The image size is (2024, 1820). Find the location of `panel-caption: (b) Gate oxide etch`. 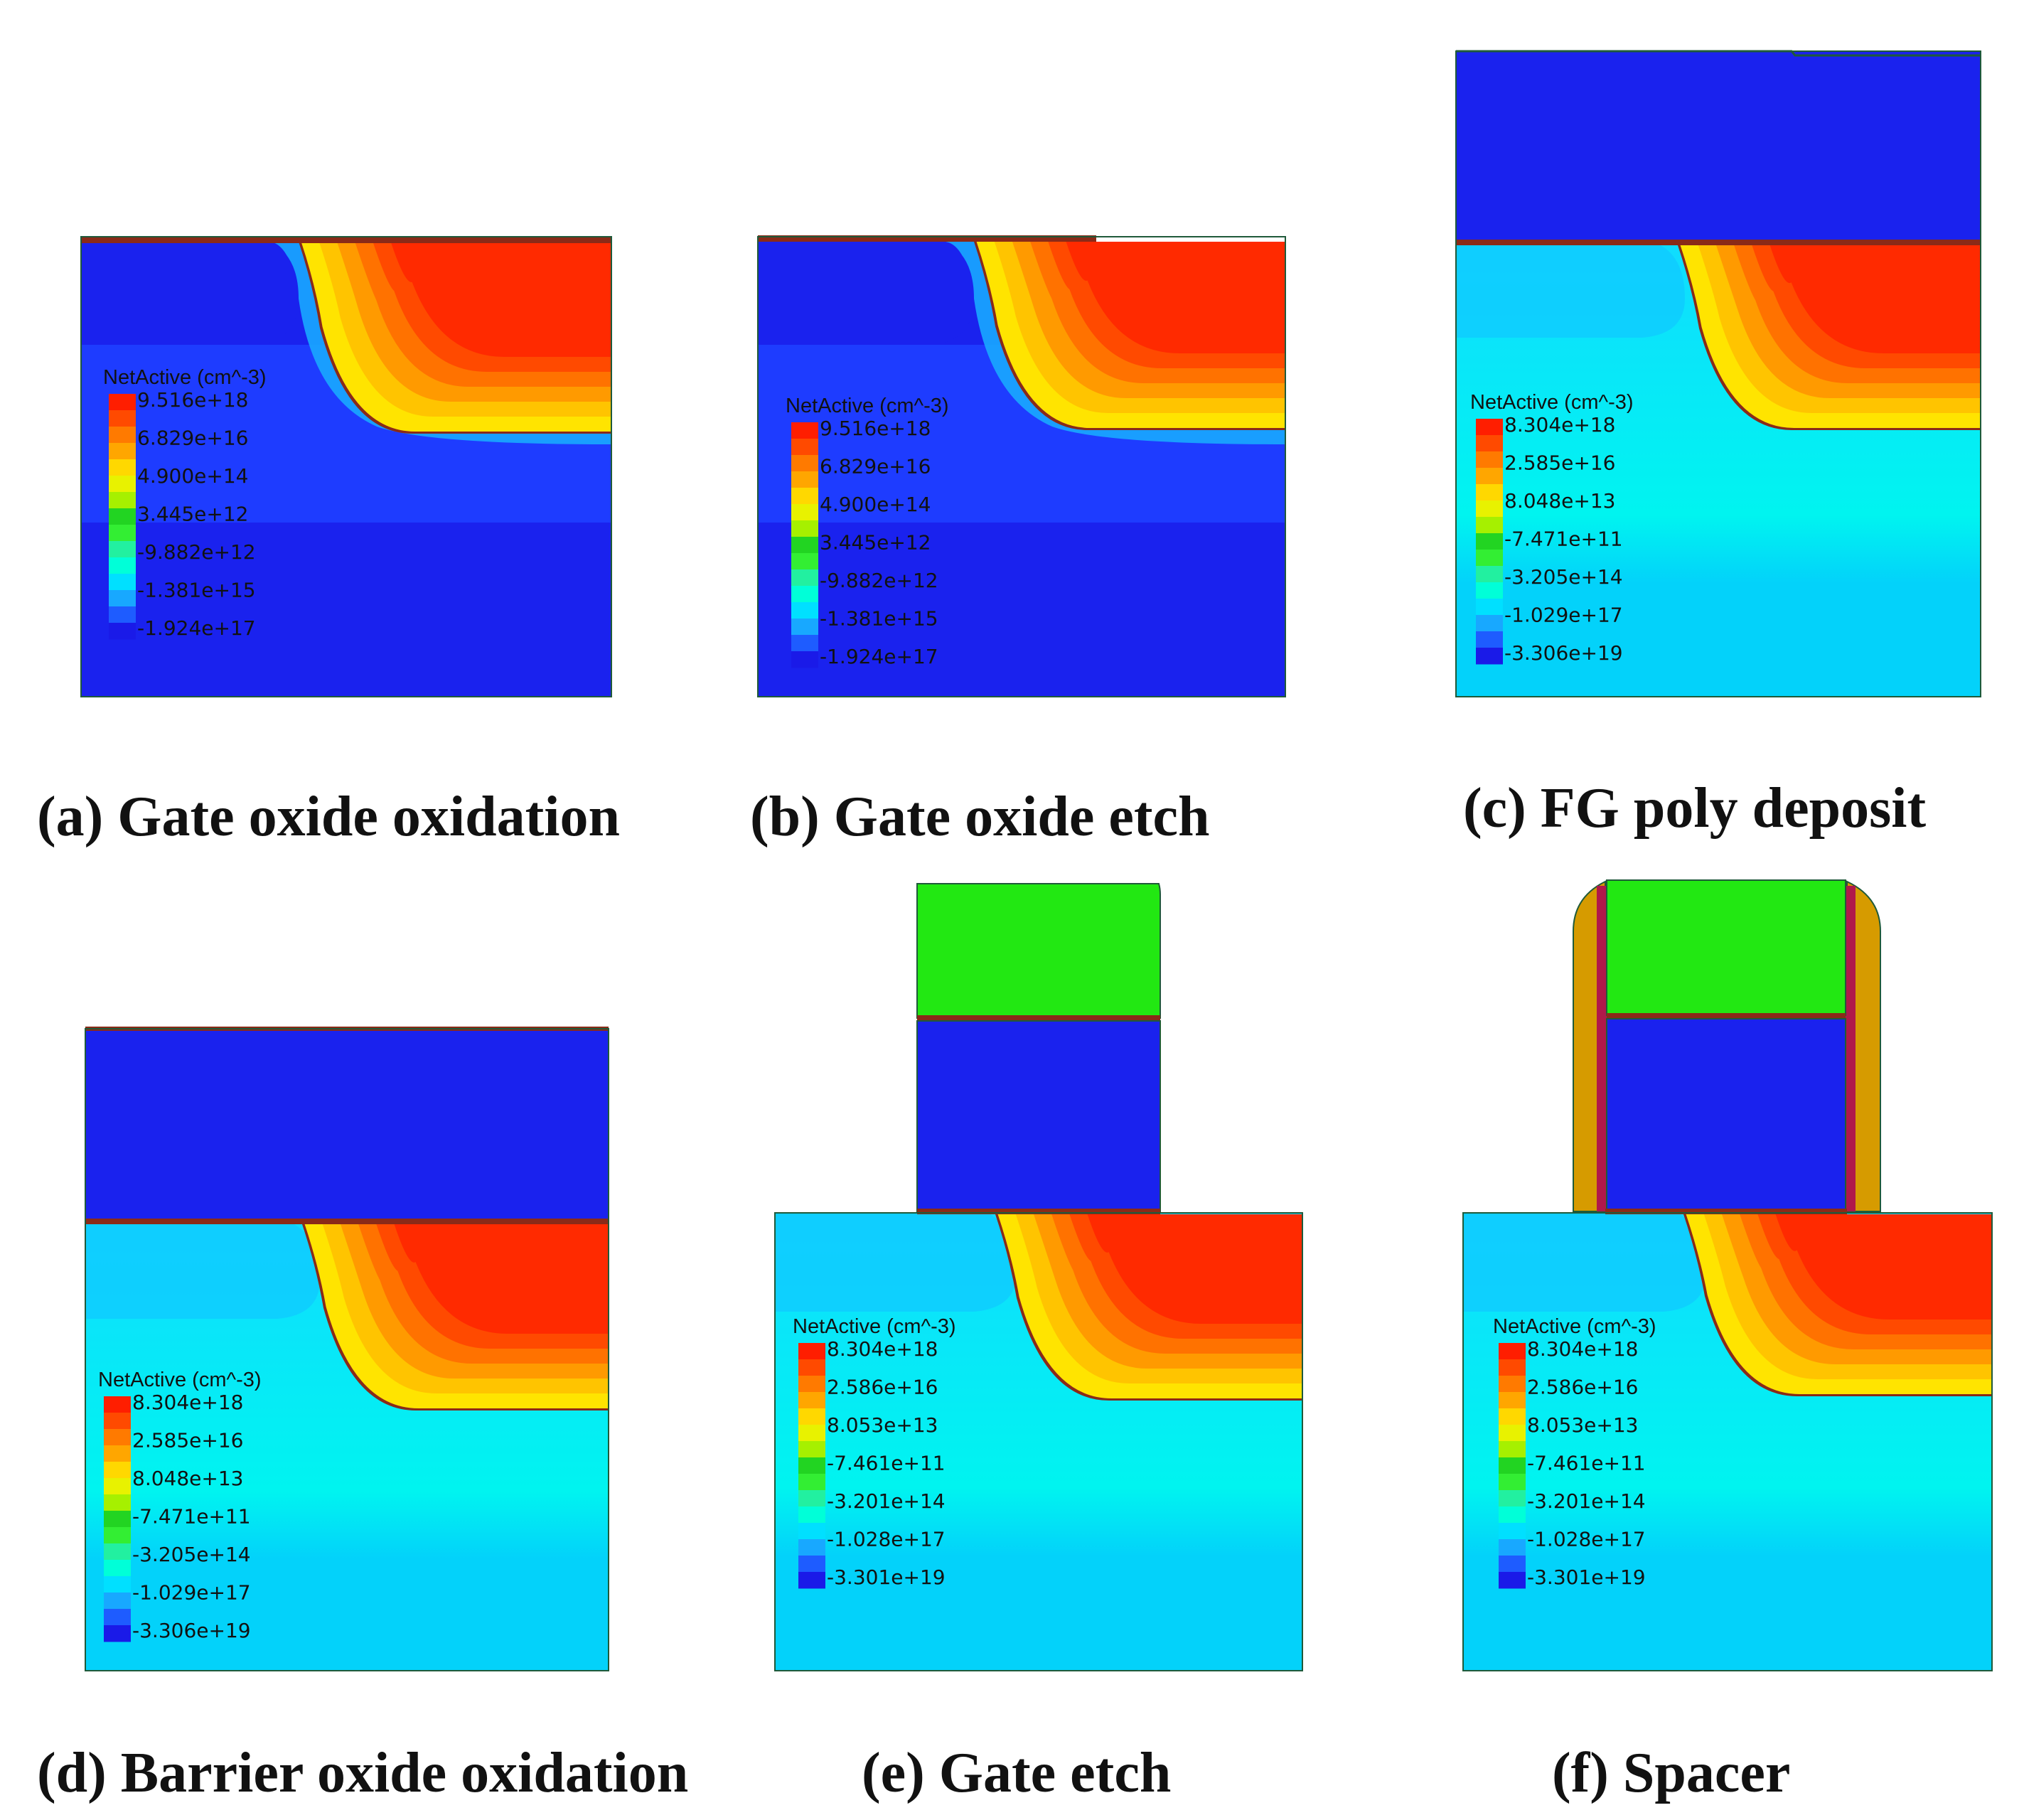

panel-caption: (b) Gate oxide etch is located at coordinates (980, 817).